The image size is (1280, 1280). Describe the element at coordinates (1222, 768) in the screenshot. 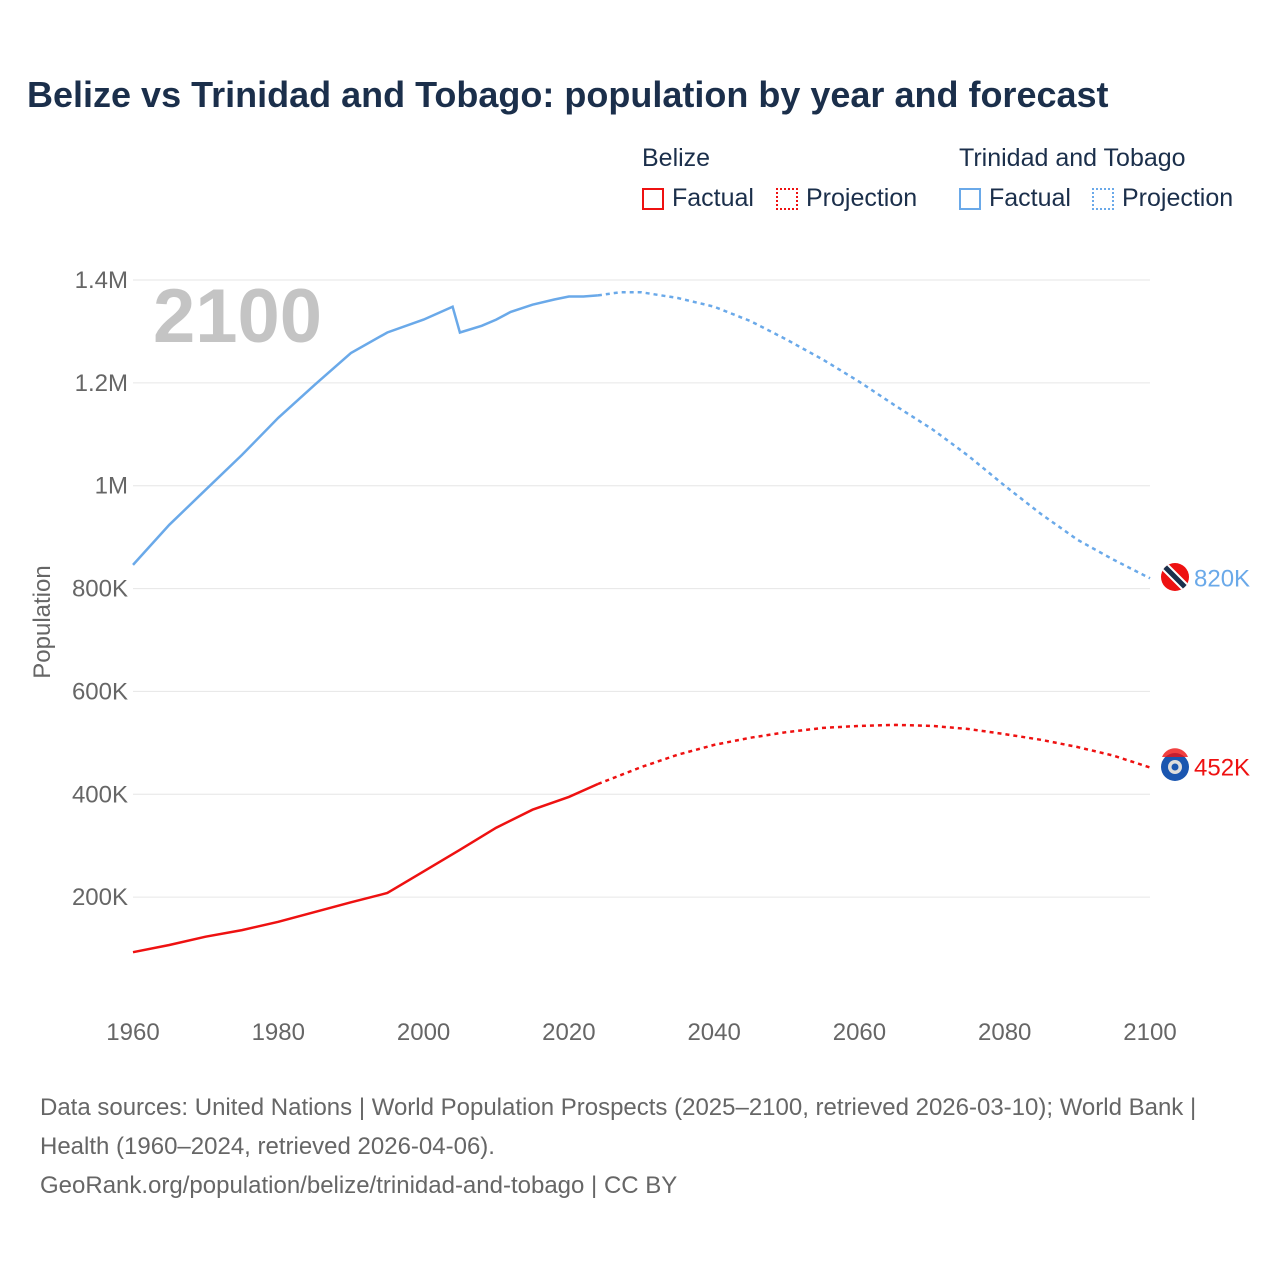

I see `belize-end-label: 452K` at that location.